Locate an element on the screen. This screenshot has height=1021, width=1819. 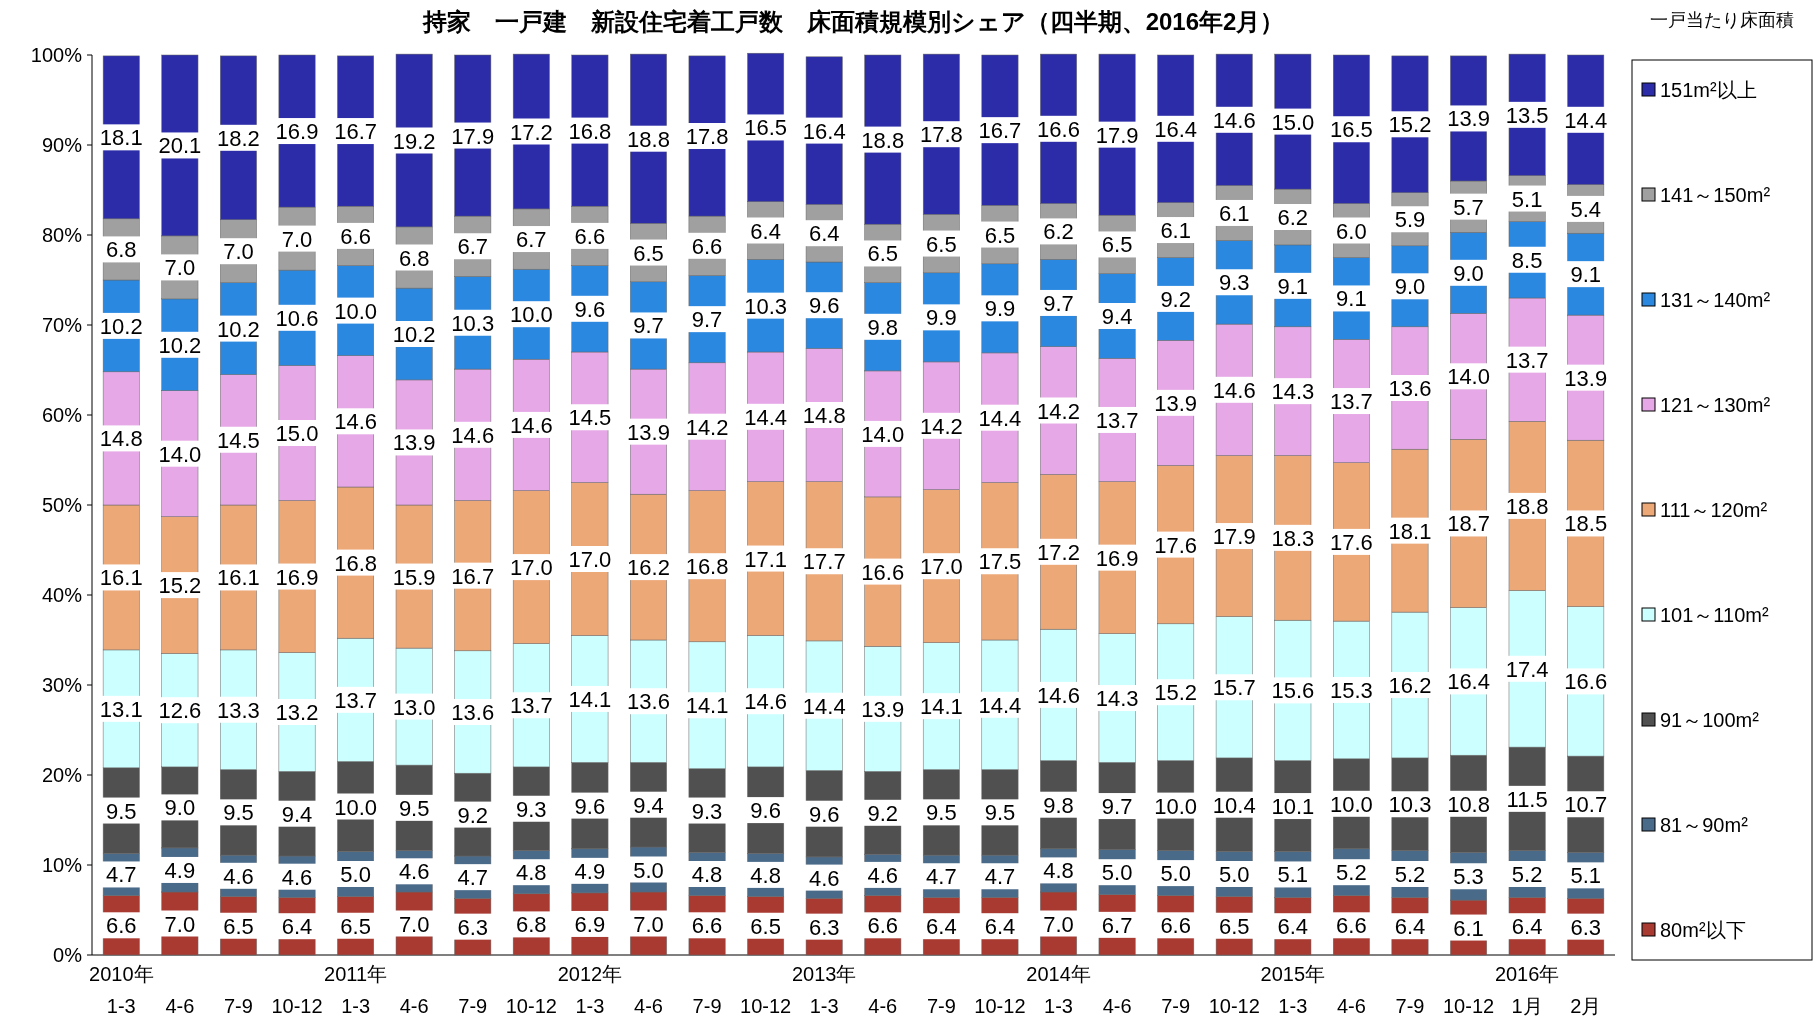
chart-title: 持家 一戸建 新設住宅着工戸数 床面積規模別シェア（四半期、2016年2月） is located at coordinates (853, 21).